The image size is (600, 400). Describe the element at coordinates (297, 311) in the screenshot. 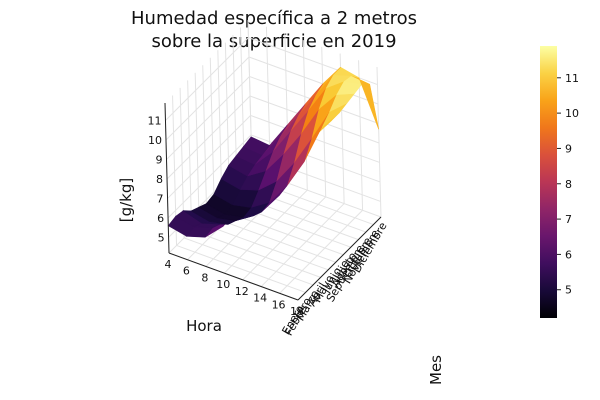

I see `x-tick-label: 18` at that location.